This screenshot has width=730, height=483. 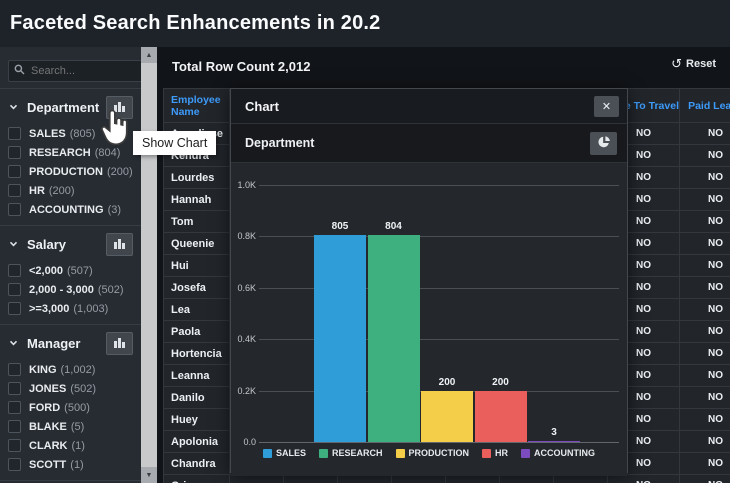 What do you see at coordinates (393, 338) in the screenshot?
I see `bar-research` at bounding box center [393, 338].